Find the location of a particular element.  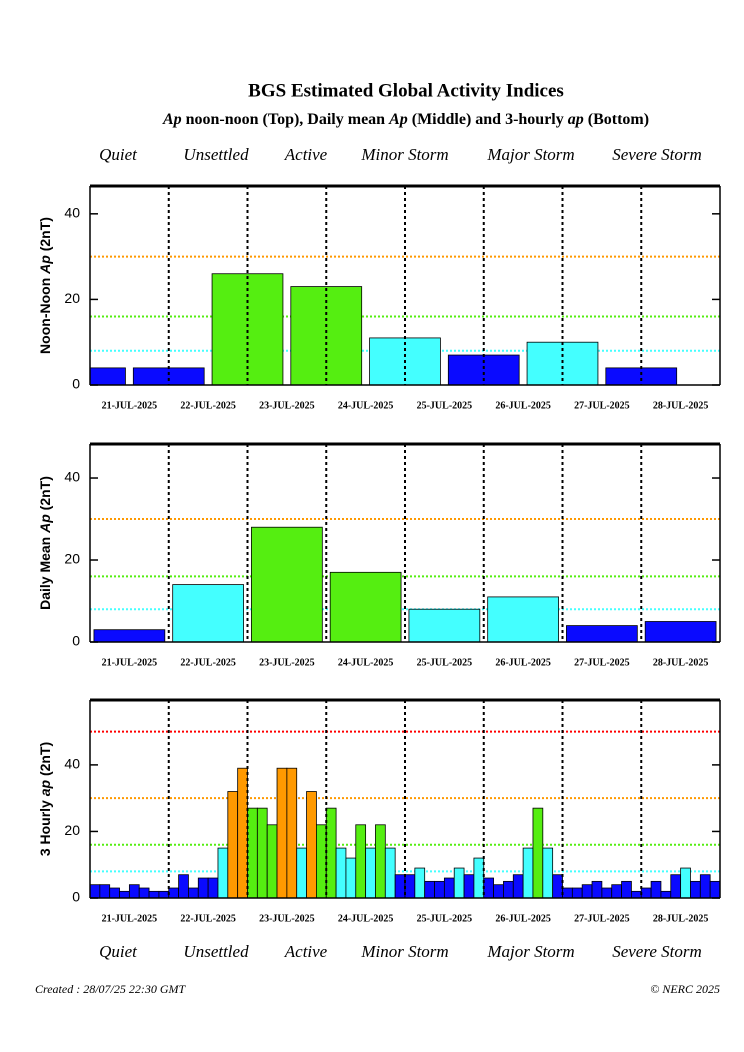

y-axis-label: 3 Hourly ap (2nT) is located at coordinates (45, 799).